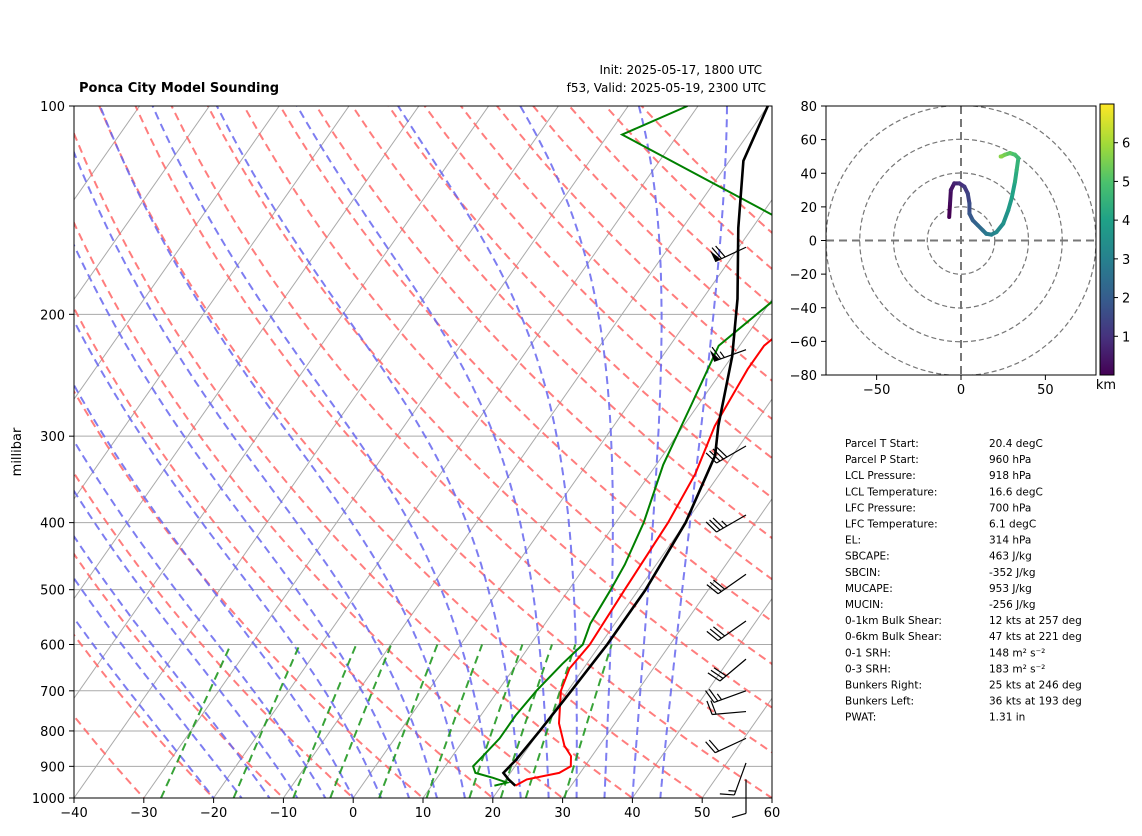  I want to click on y-tick-label: 900, so click(52, 767).